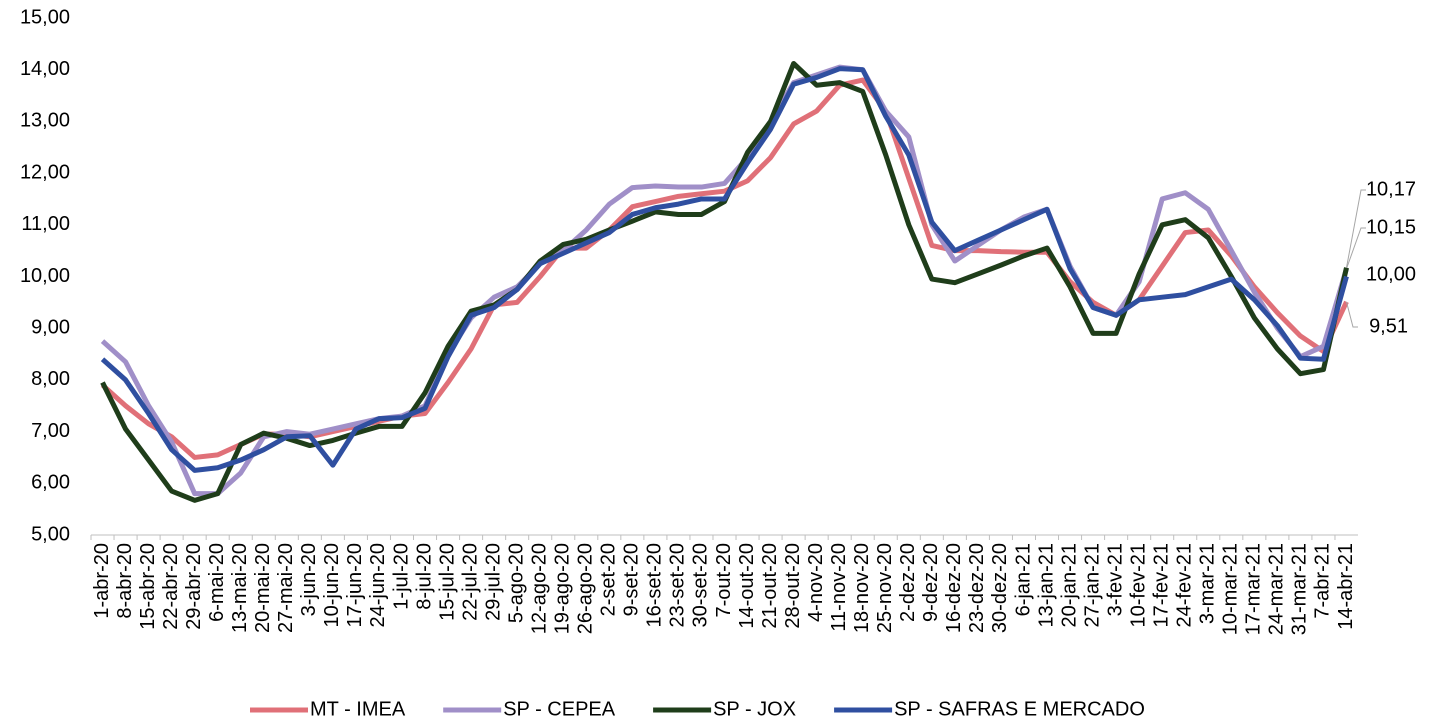 This screenshot has height=724, width=1434. What do you see at coordinates (470, 582) in the screenshot?
I see `x-tick-label: 22-jul-20` at bounding box center [470, 582].